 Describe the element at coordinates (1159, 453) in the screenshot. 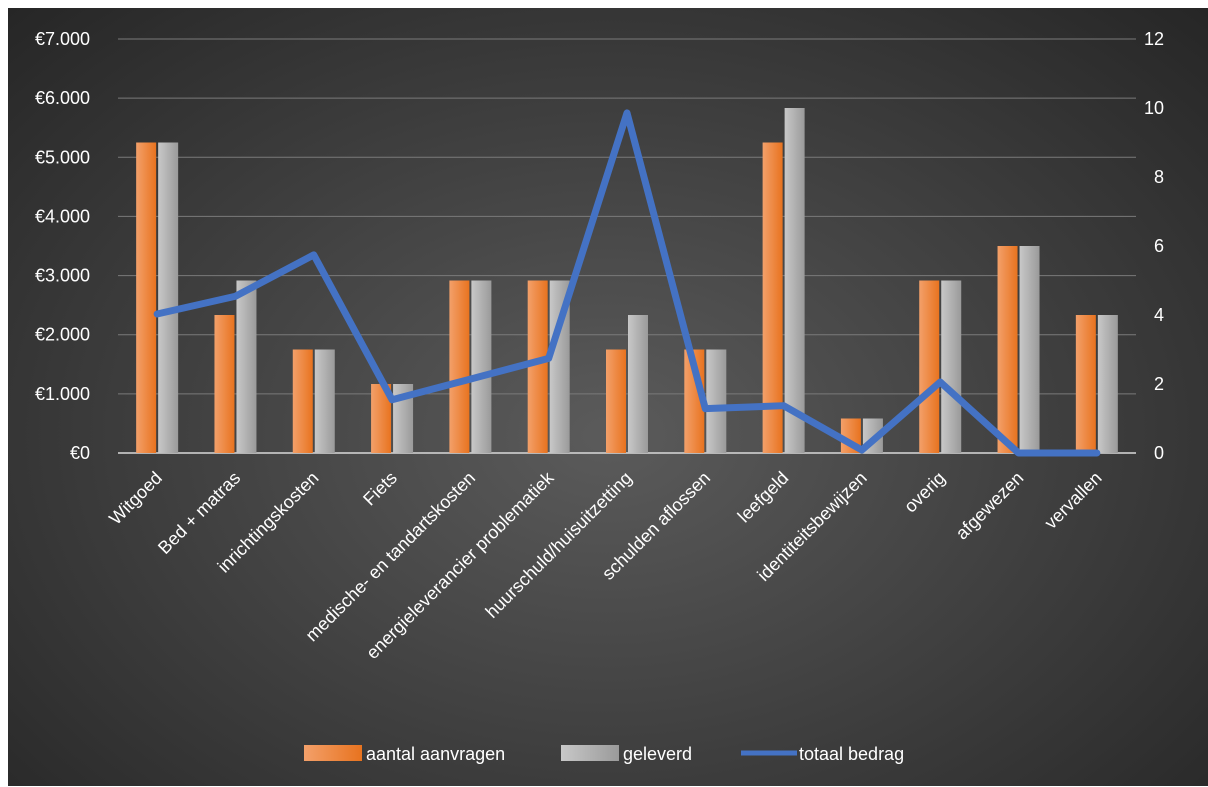

I see `y-right-tick-label: 0` at that location.